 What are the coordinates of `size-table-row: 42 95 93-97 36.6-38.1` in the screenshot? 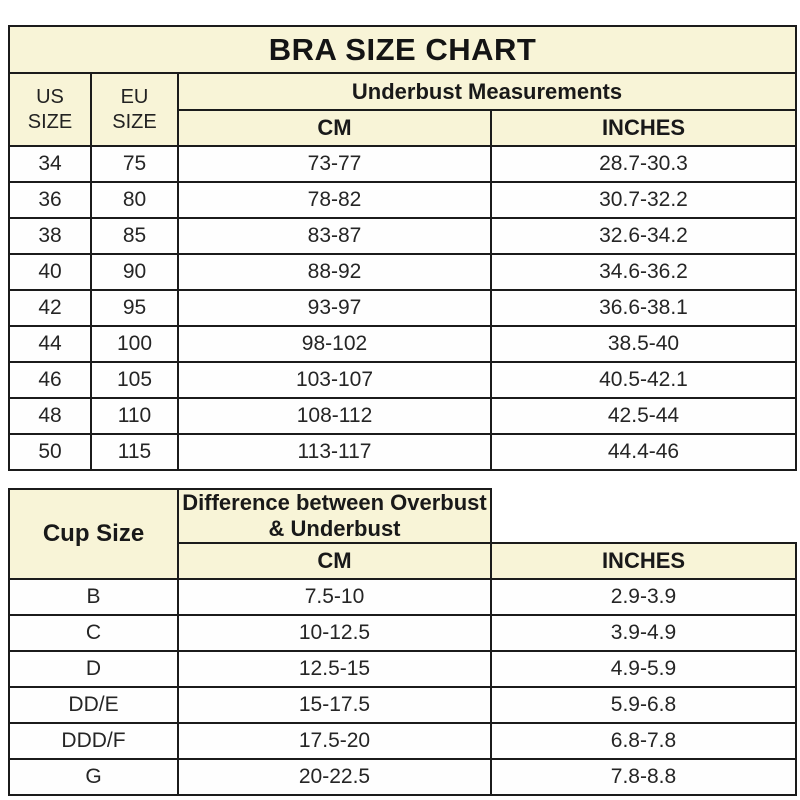 It's located at (402, 308).